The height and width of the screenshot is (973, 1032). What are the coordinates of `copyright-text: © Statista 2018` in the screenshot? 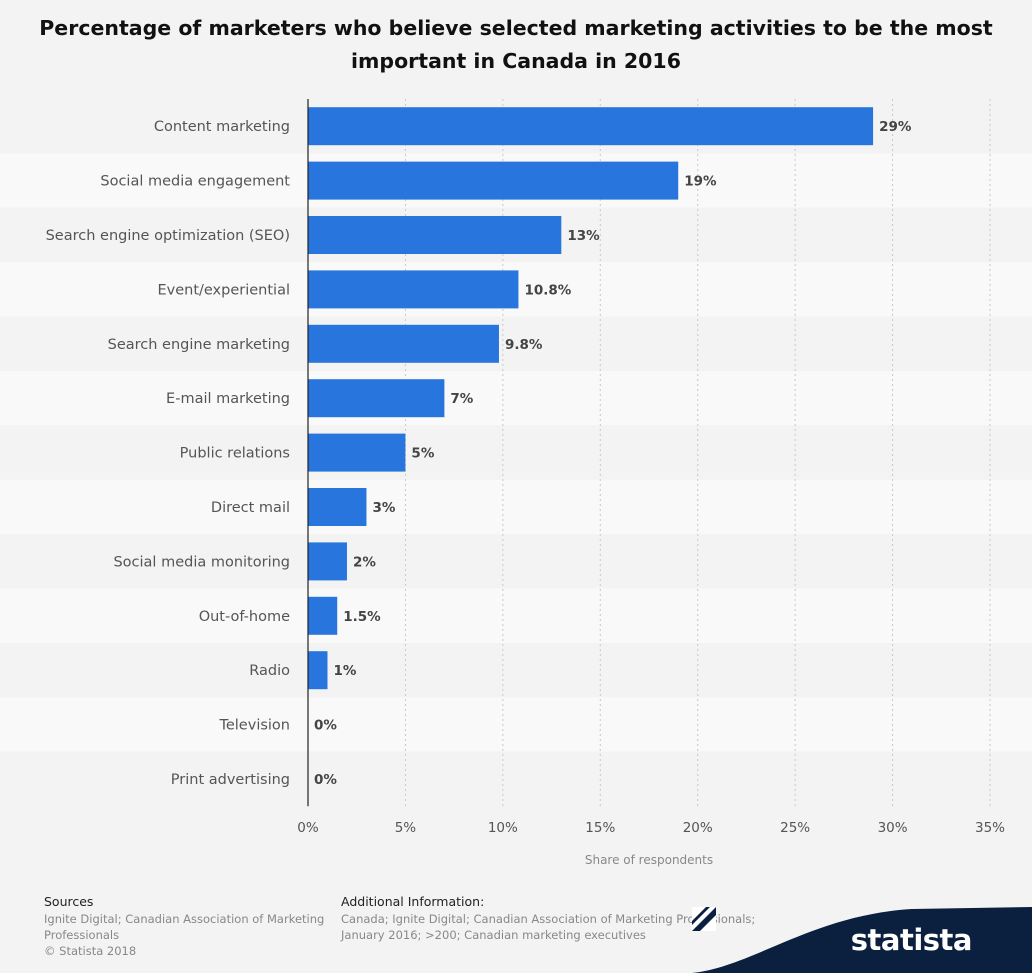 It's located at (90, 951).